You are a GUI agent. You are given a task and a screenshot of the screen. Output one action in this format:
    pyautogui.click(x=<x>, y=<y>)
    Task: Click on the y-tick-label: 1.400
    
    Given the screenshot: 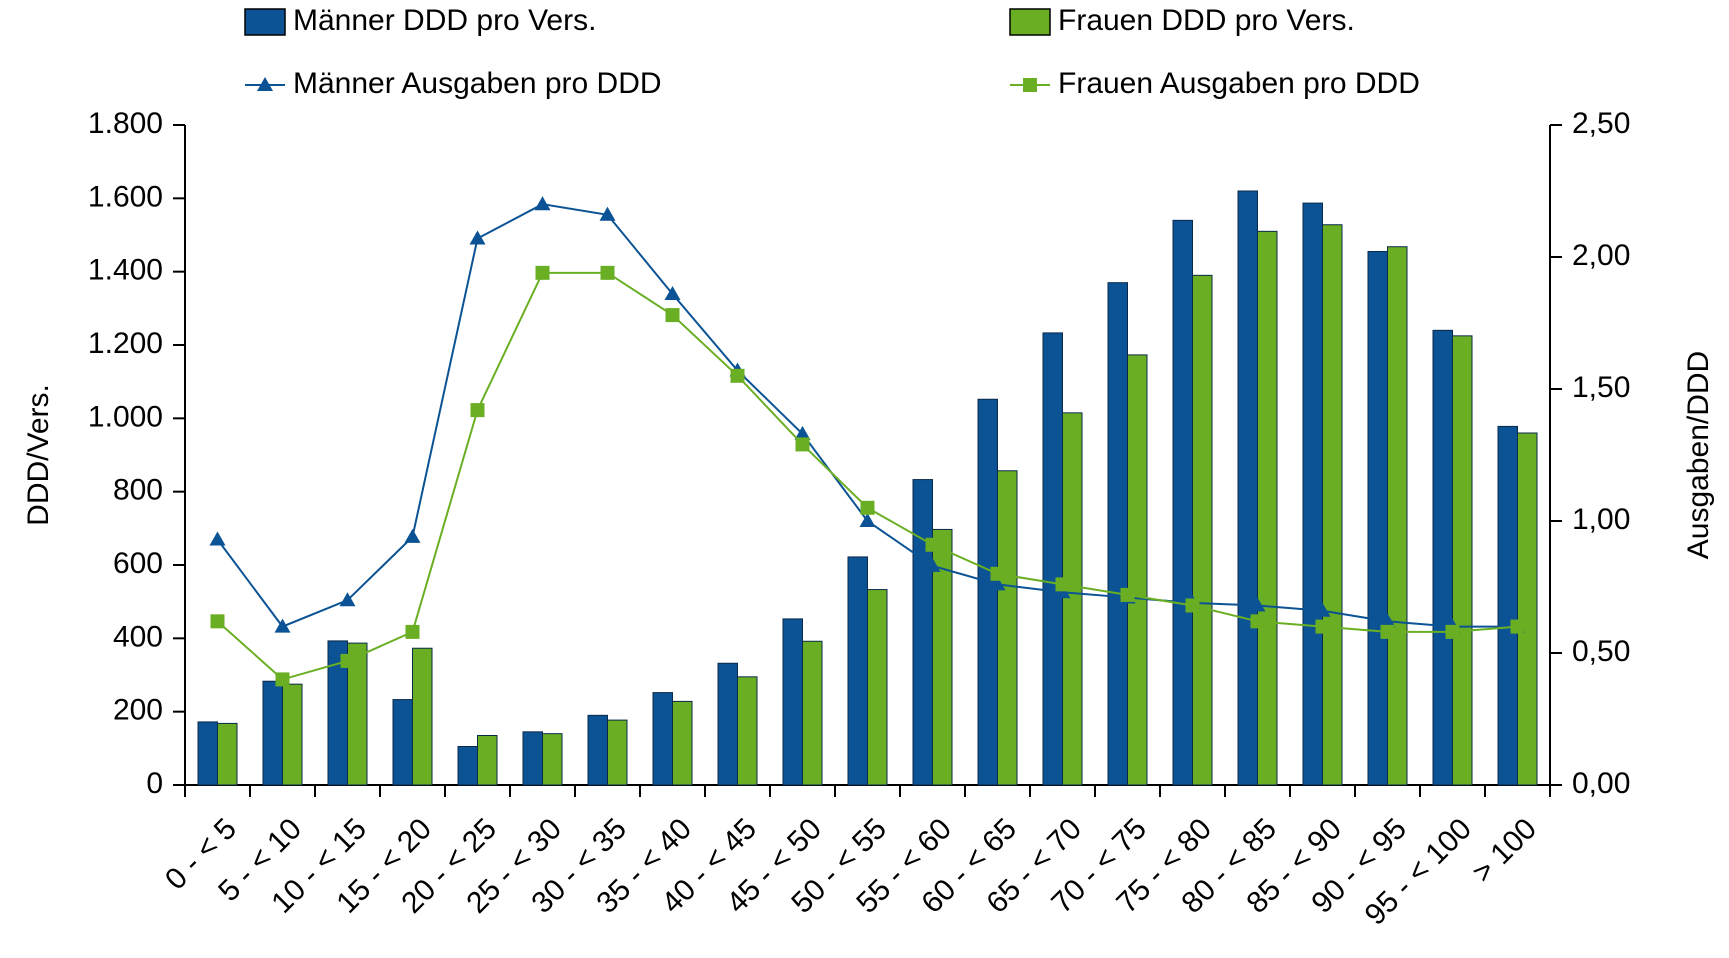 What is the action you would take?
    pyautogui.click(x=125, y=270)
    